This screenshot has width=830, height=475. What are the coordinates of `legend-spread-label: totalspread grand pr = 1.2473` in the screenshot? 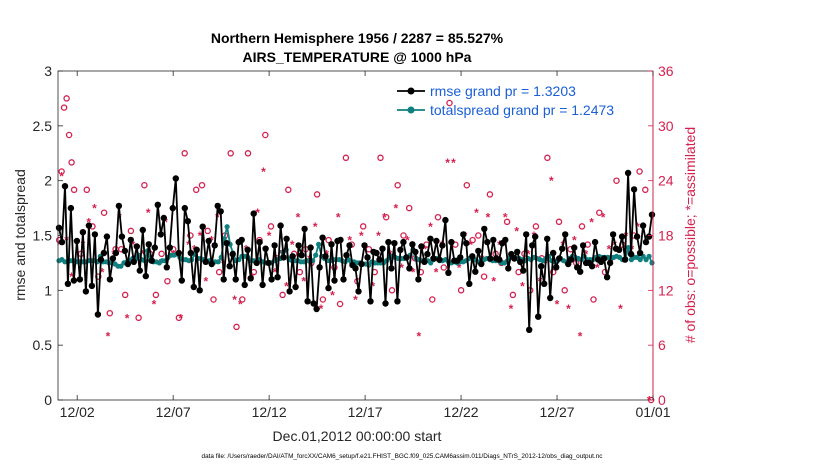 It's located at (522, 110).